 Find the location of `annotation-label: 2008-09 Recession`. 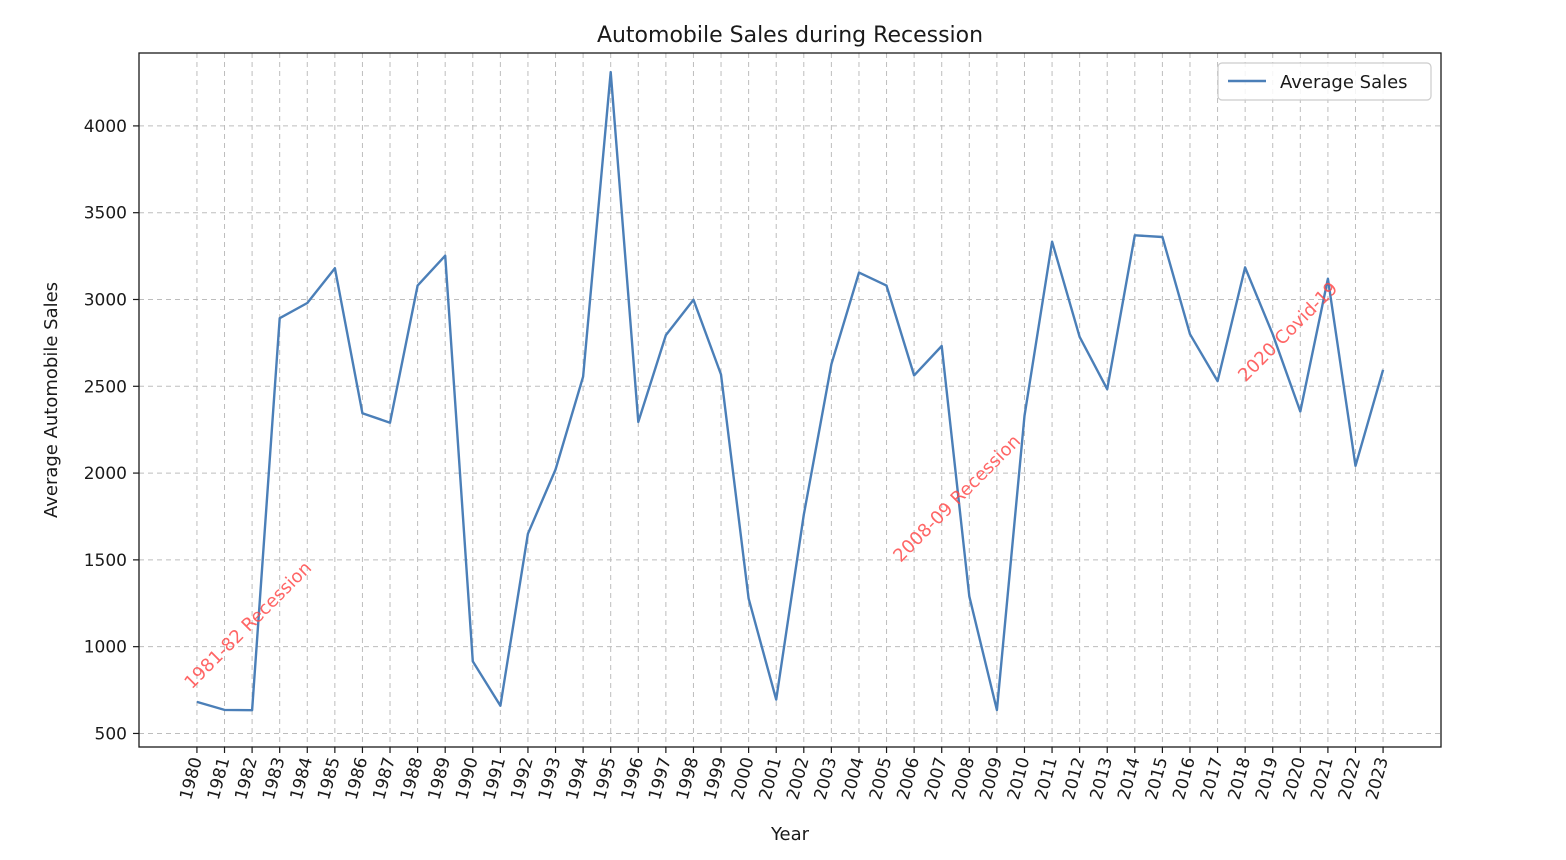

annotation-label: 2008-09 Recession is located at coordinates (957, 499).